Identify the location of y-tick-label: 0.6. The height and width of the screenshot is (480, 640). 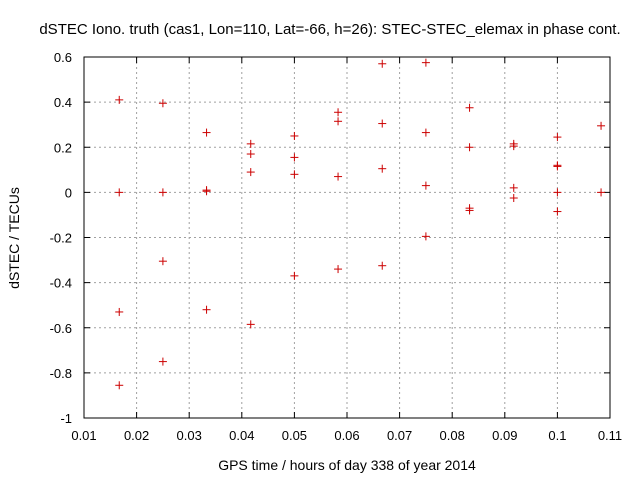
(63, 57).